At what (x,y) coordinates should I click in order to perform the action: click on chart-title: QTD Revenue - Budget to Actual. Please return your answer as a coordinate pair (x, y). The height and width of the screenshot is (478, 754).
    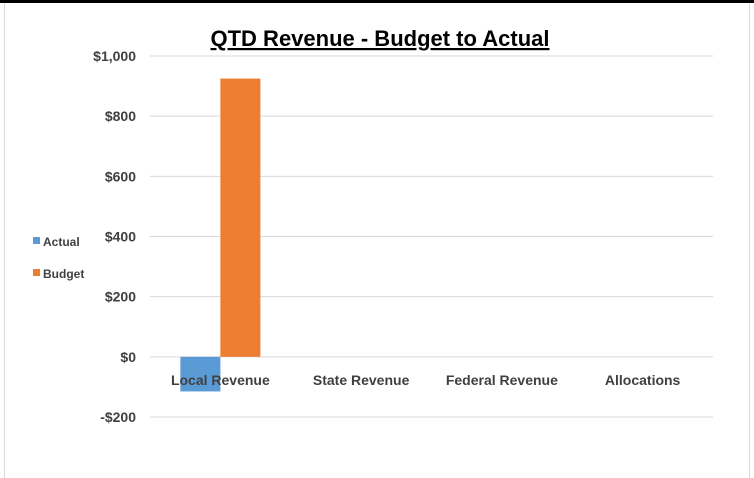
    Looking at the image, I should click on (380, 38).